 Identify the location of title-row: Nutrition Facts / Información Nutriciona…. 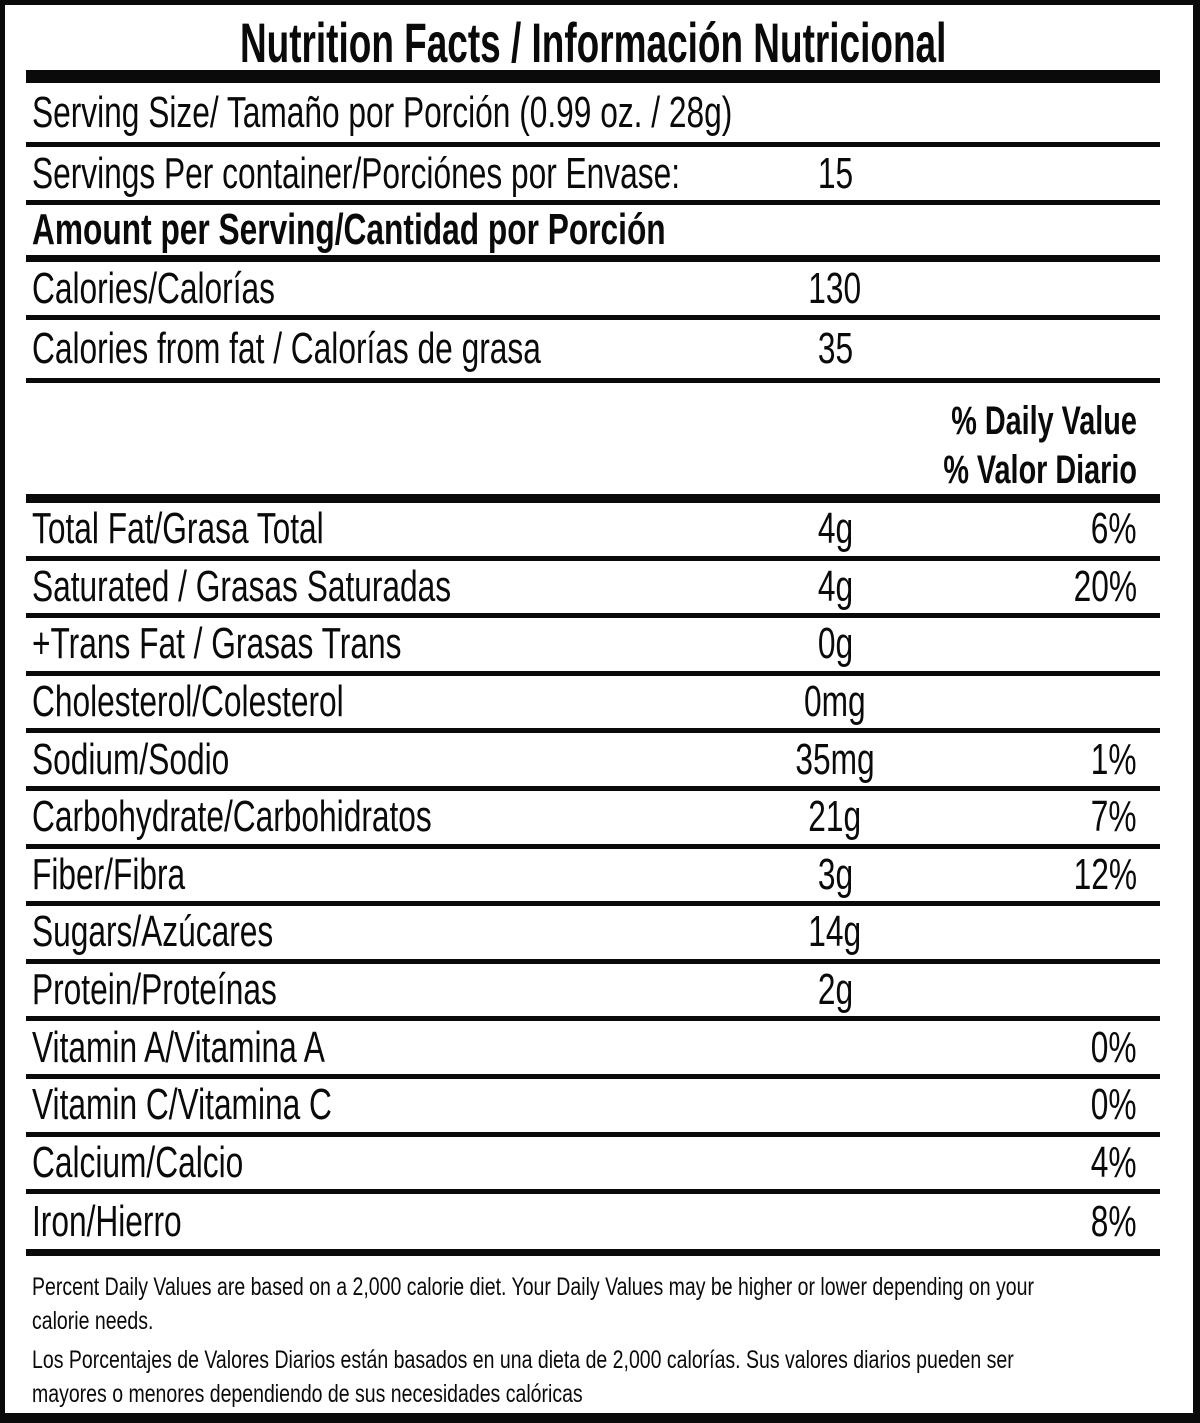
(593, 39).